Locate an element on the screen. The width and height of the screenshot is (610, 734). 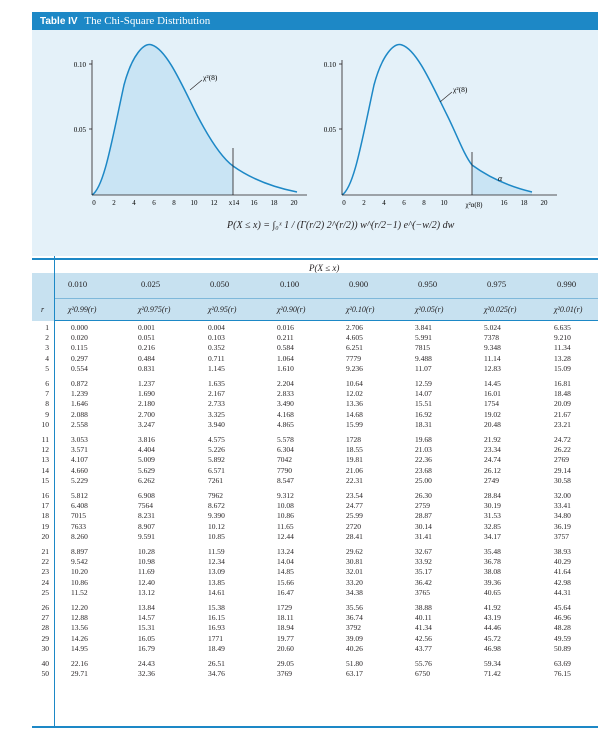
table-cell: 26.22 is located at coordinates (562, 450).